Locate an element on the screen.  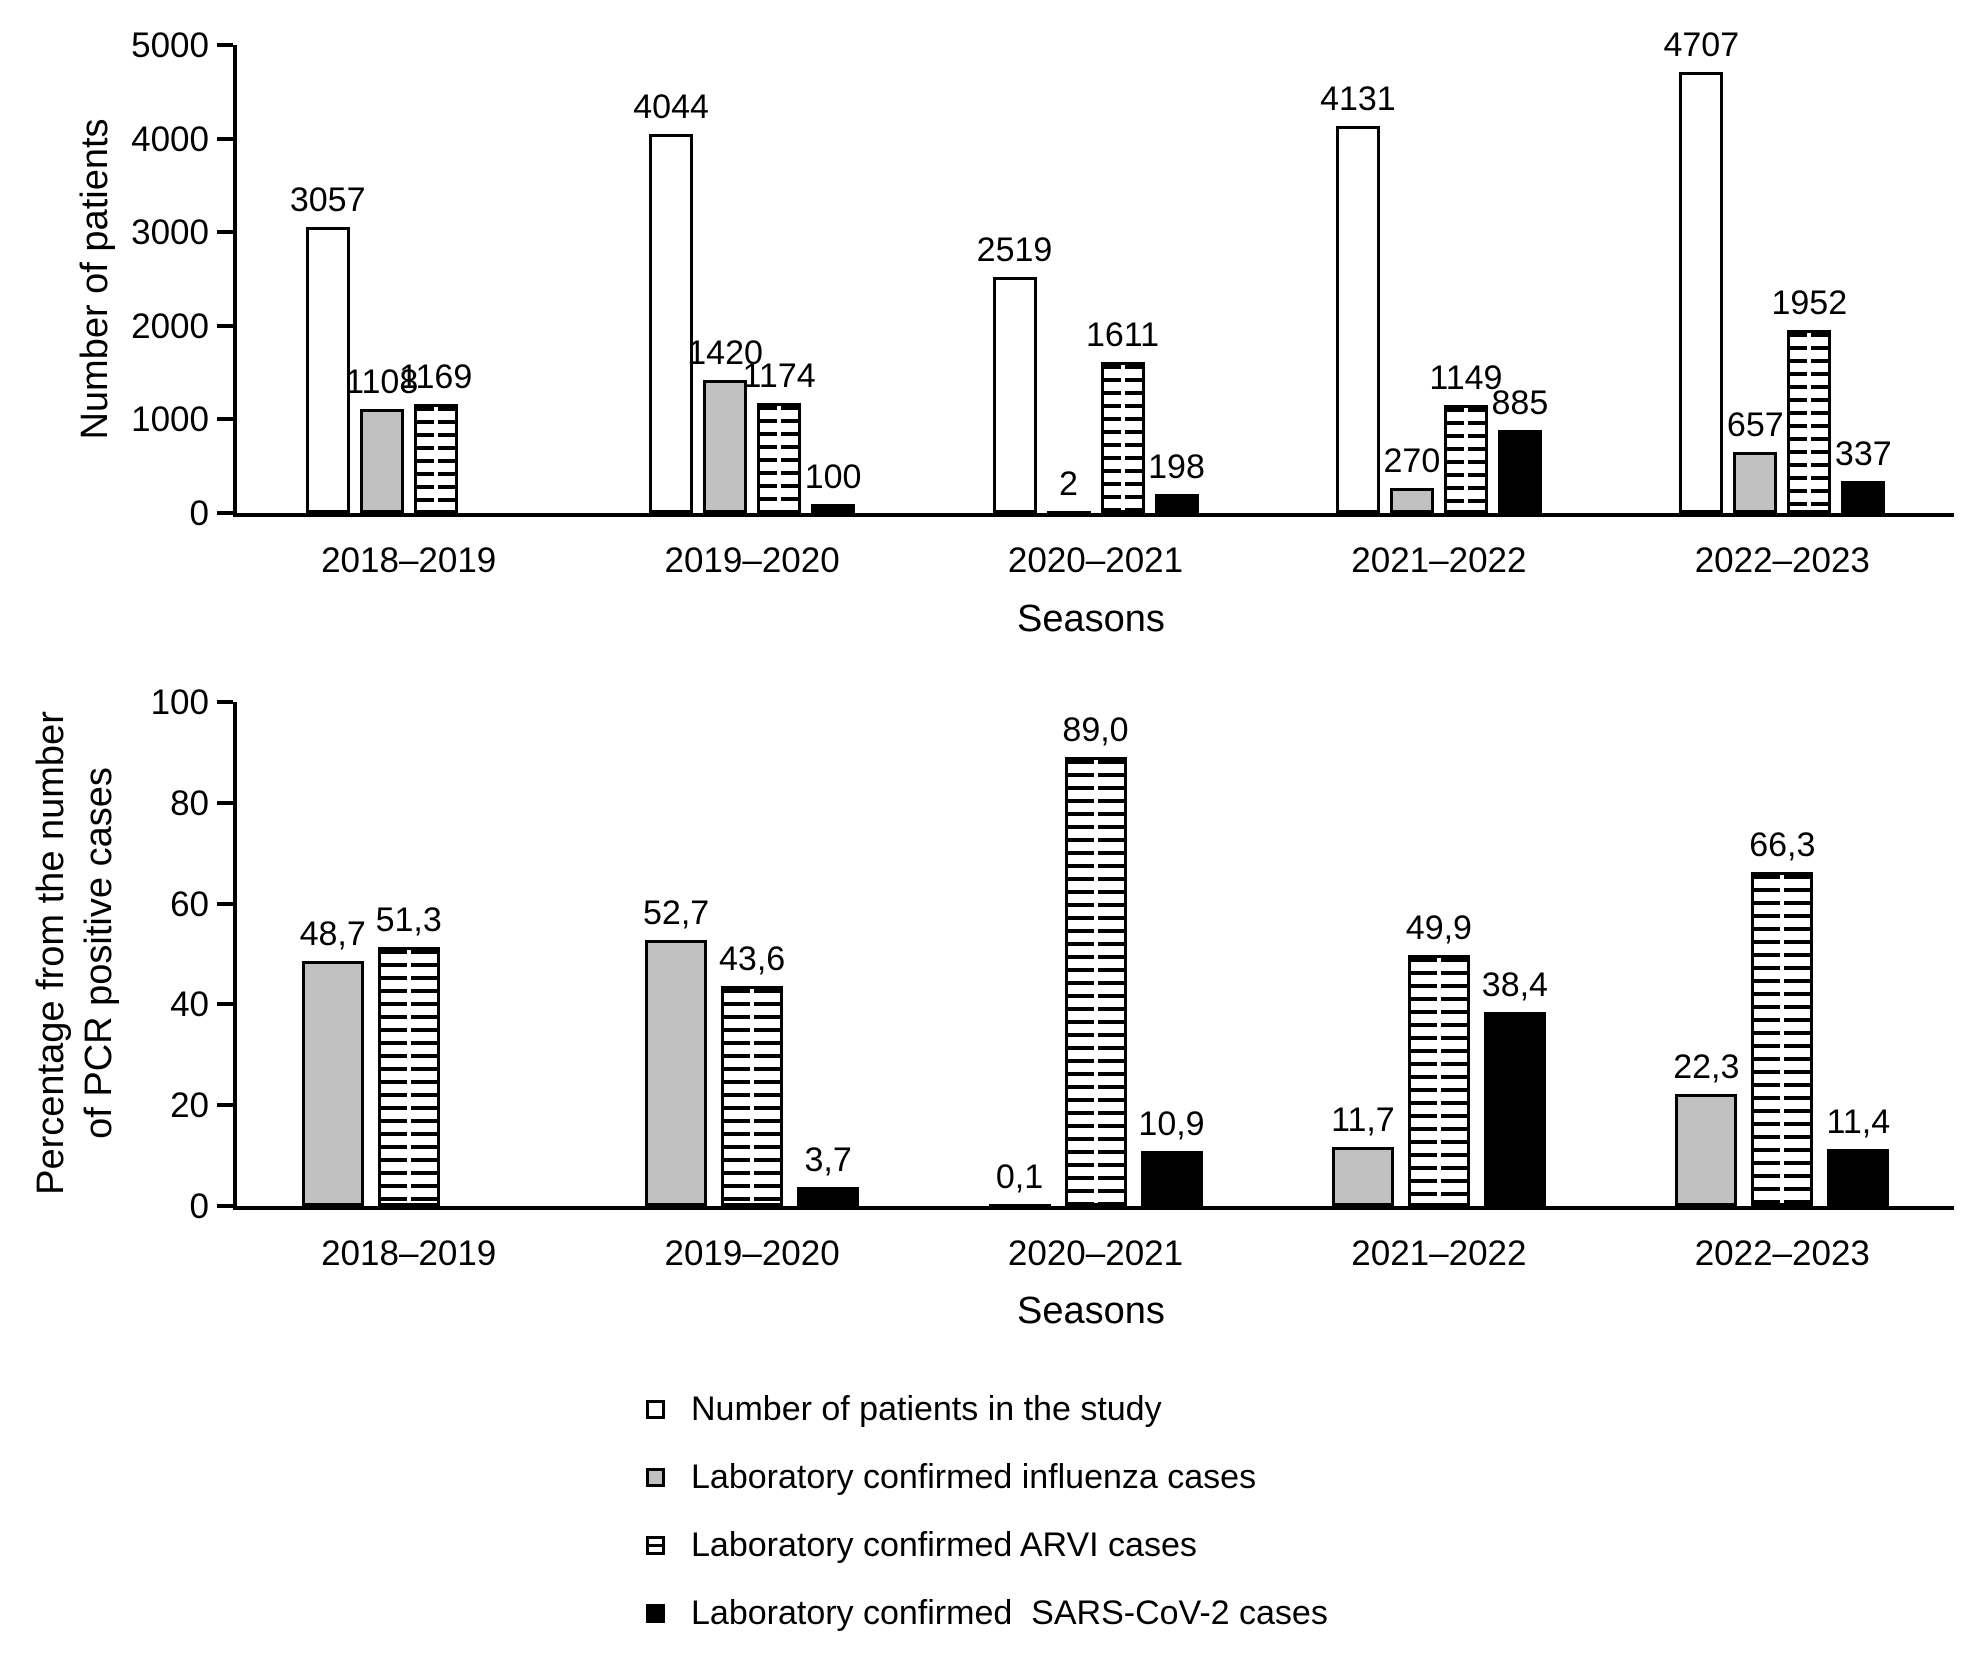
y-tick-label-40: 40 is located at coordinates (189, 1005).